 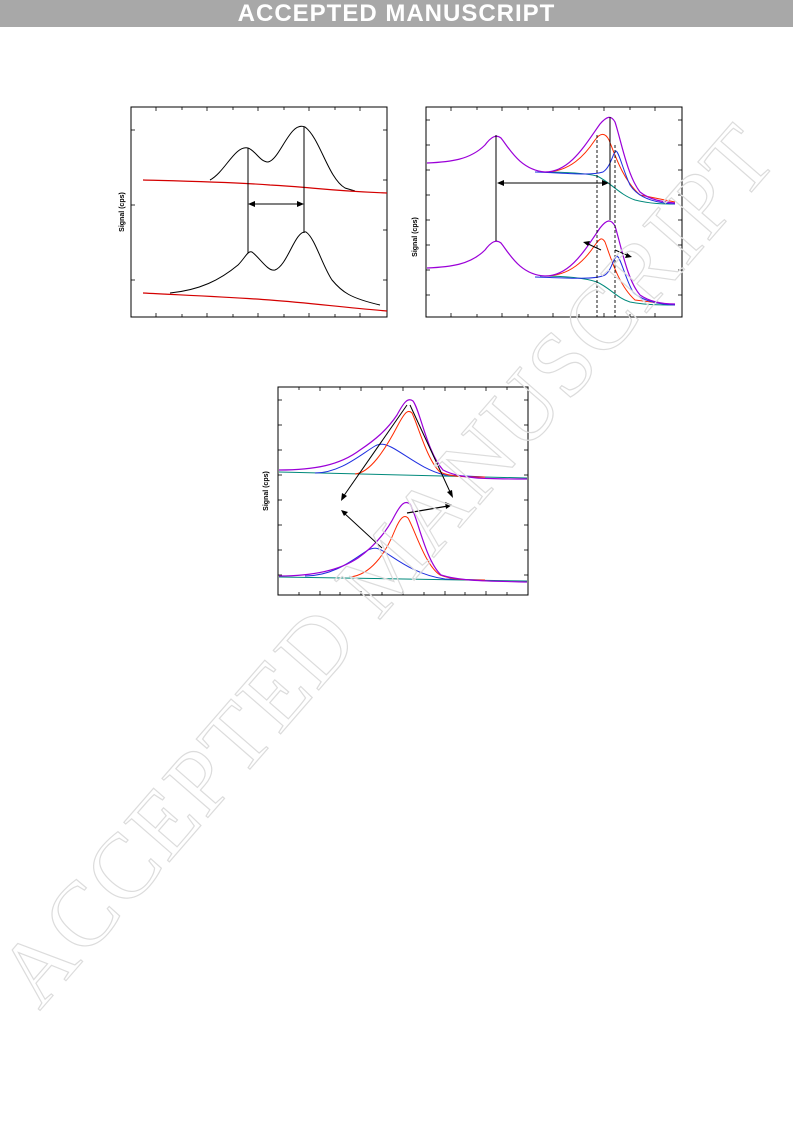 I want to click on diverge-arrow-right-head, so click(x=628, y=255).